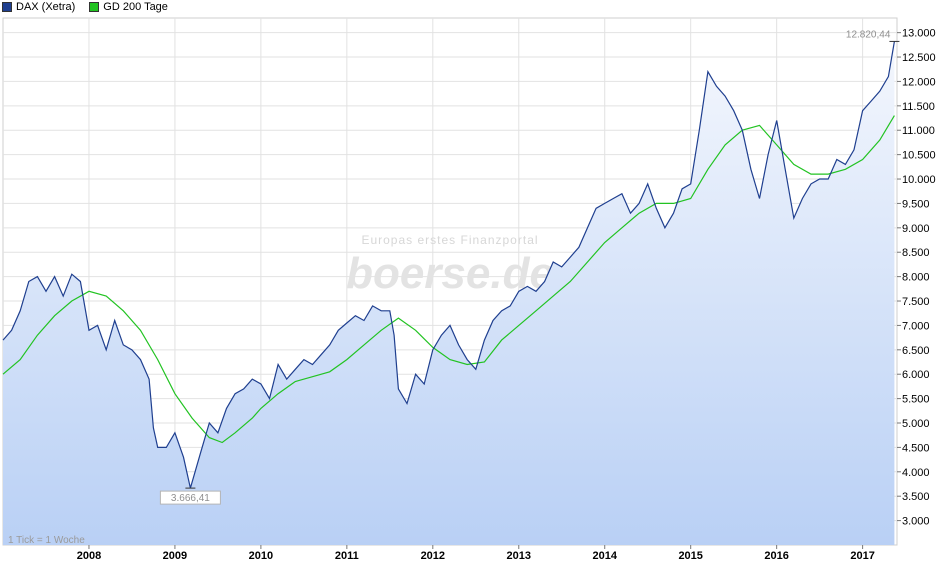 This screenshot has height=579, width=940. Describe the element at coordinates (449, 240) in the screenshot. I see `watermark-tagline: Europas erstes Finanzportal` at that location.